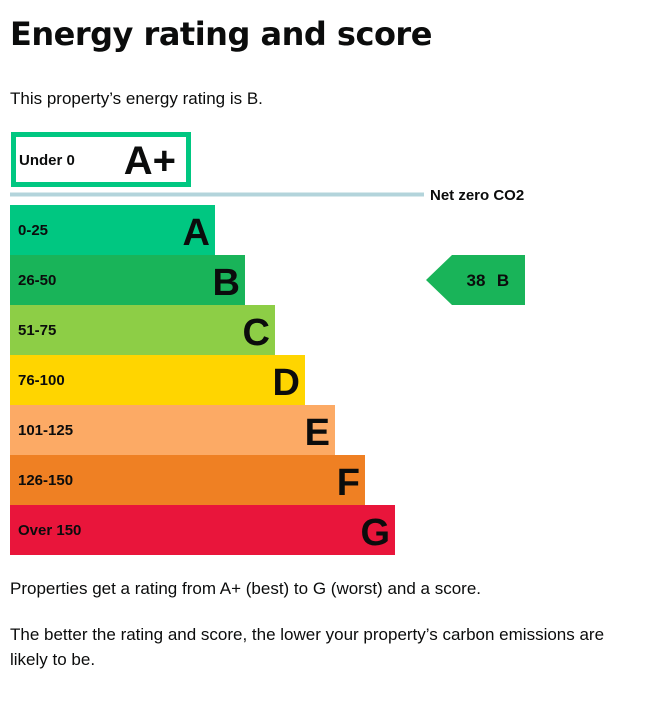 Image resolution: width=656 pixels, height=704 pixels. Describe the element at coordinates (202, 530) in the screenshot. I see `band-g-bar` at that location.